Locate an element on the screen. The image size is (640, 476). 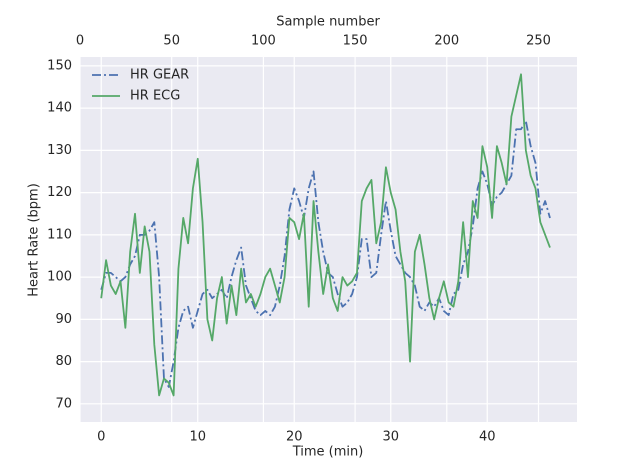
y-tick-label: 90 is located at coordinates (63, 319).